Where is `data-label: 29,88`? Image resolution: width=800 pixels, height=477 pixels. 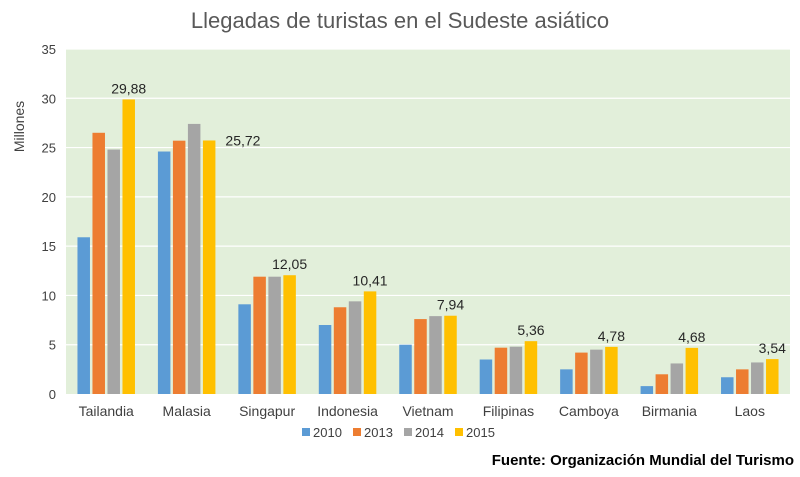
data-label: 29,88 is located at coordinates (128, 88).